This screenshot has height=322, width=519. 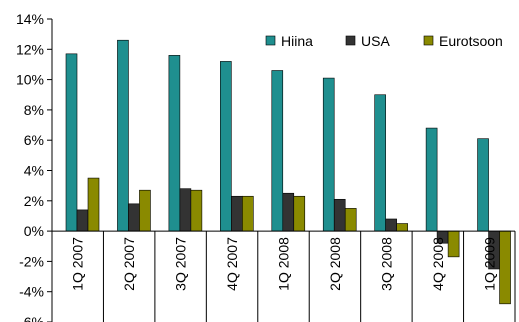 What do you see at coordinates (335, 264) in the screenshot?
I see `x-tick-label: 2Q 2008` at bounding box center [335, 264].